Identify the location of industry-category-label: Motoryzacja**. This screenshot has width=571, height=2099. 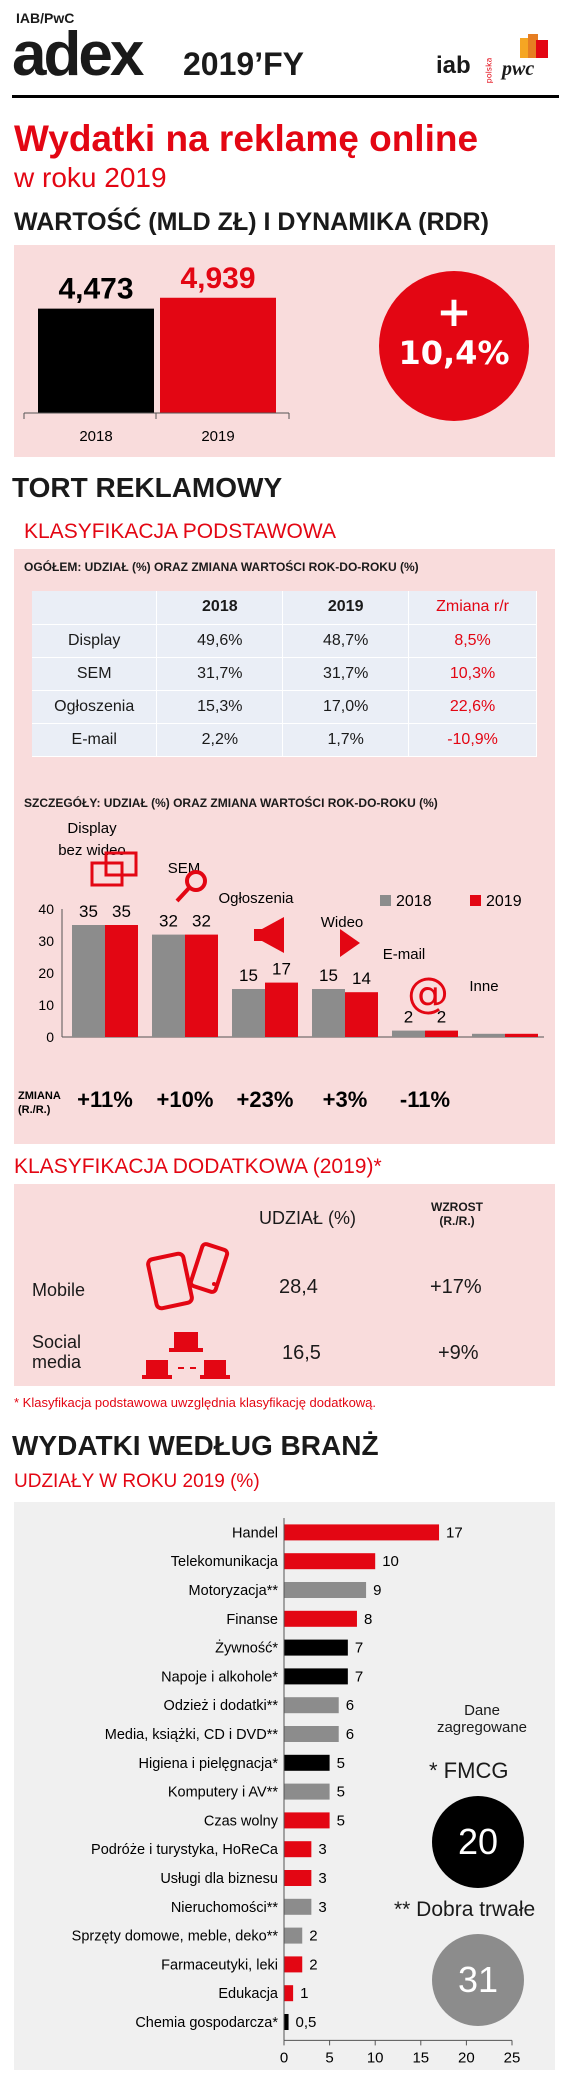
(234, 1591).